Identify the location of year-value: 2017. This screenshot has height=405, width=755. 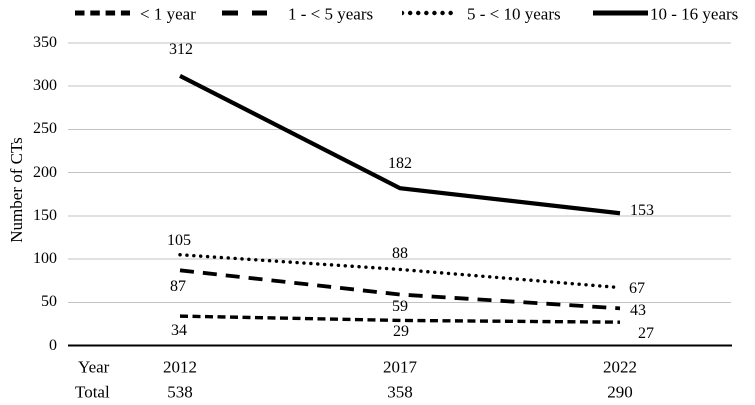
(400, 367).